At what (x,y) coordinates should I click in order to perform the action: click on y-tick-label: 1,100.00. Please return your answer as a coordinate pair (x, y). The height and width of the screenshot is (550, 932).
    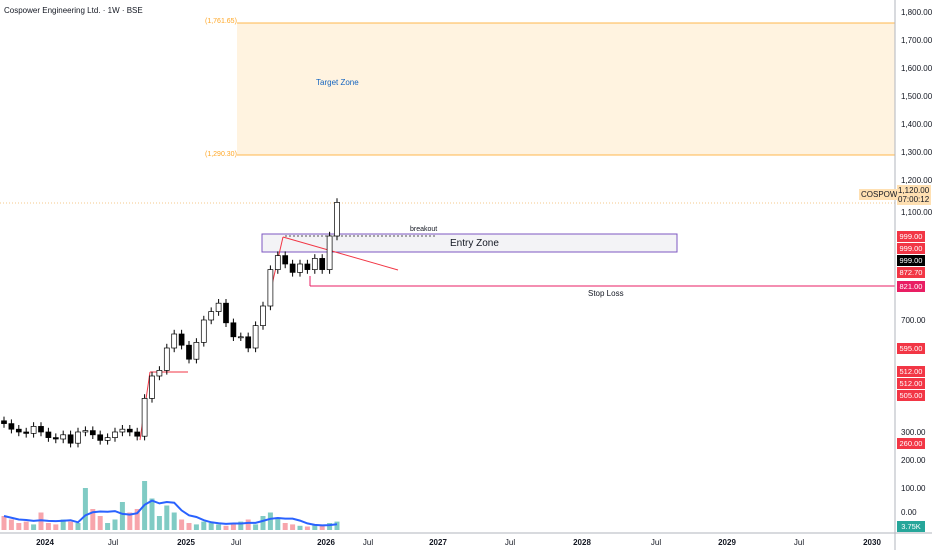
    Looking at the image, I should click on (916, 212).